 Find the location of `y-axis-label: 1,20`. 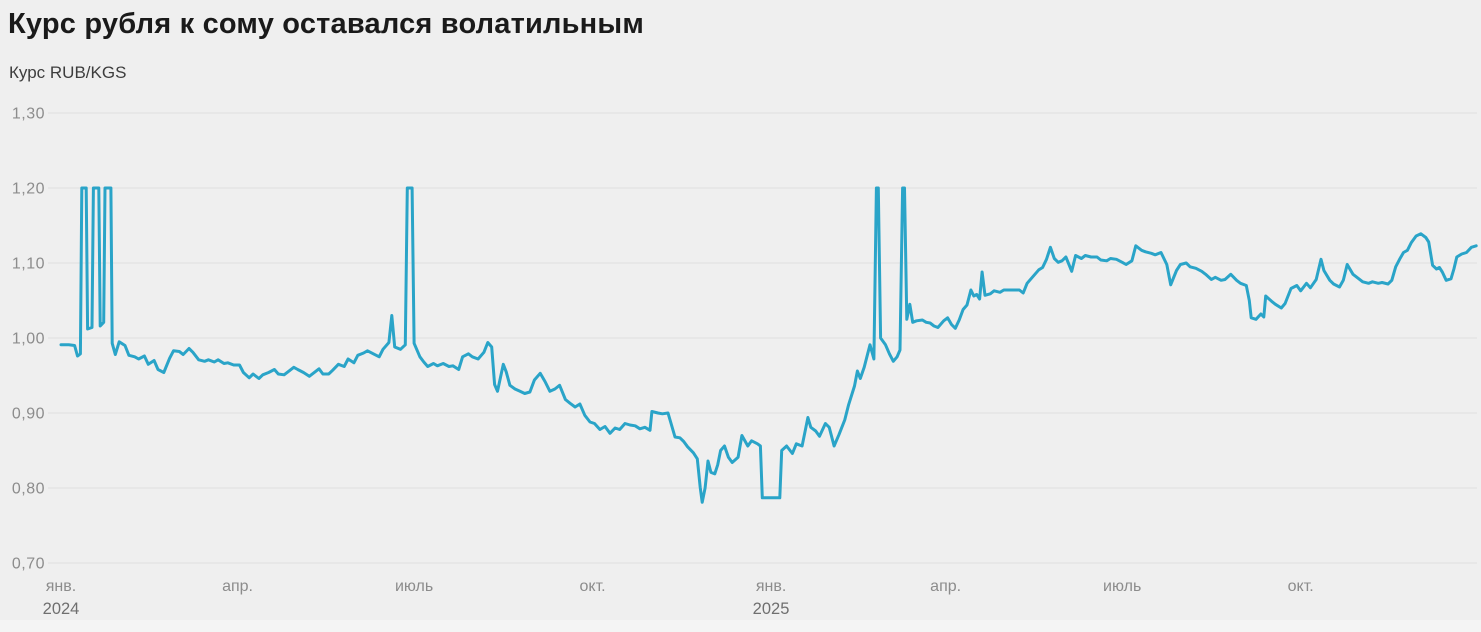

y-axis-label: 1,20 is located at coordinates (28, 189).